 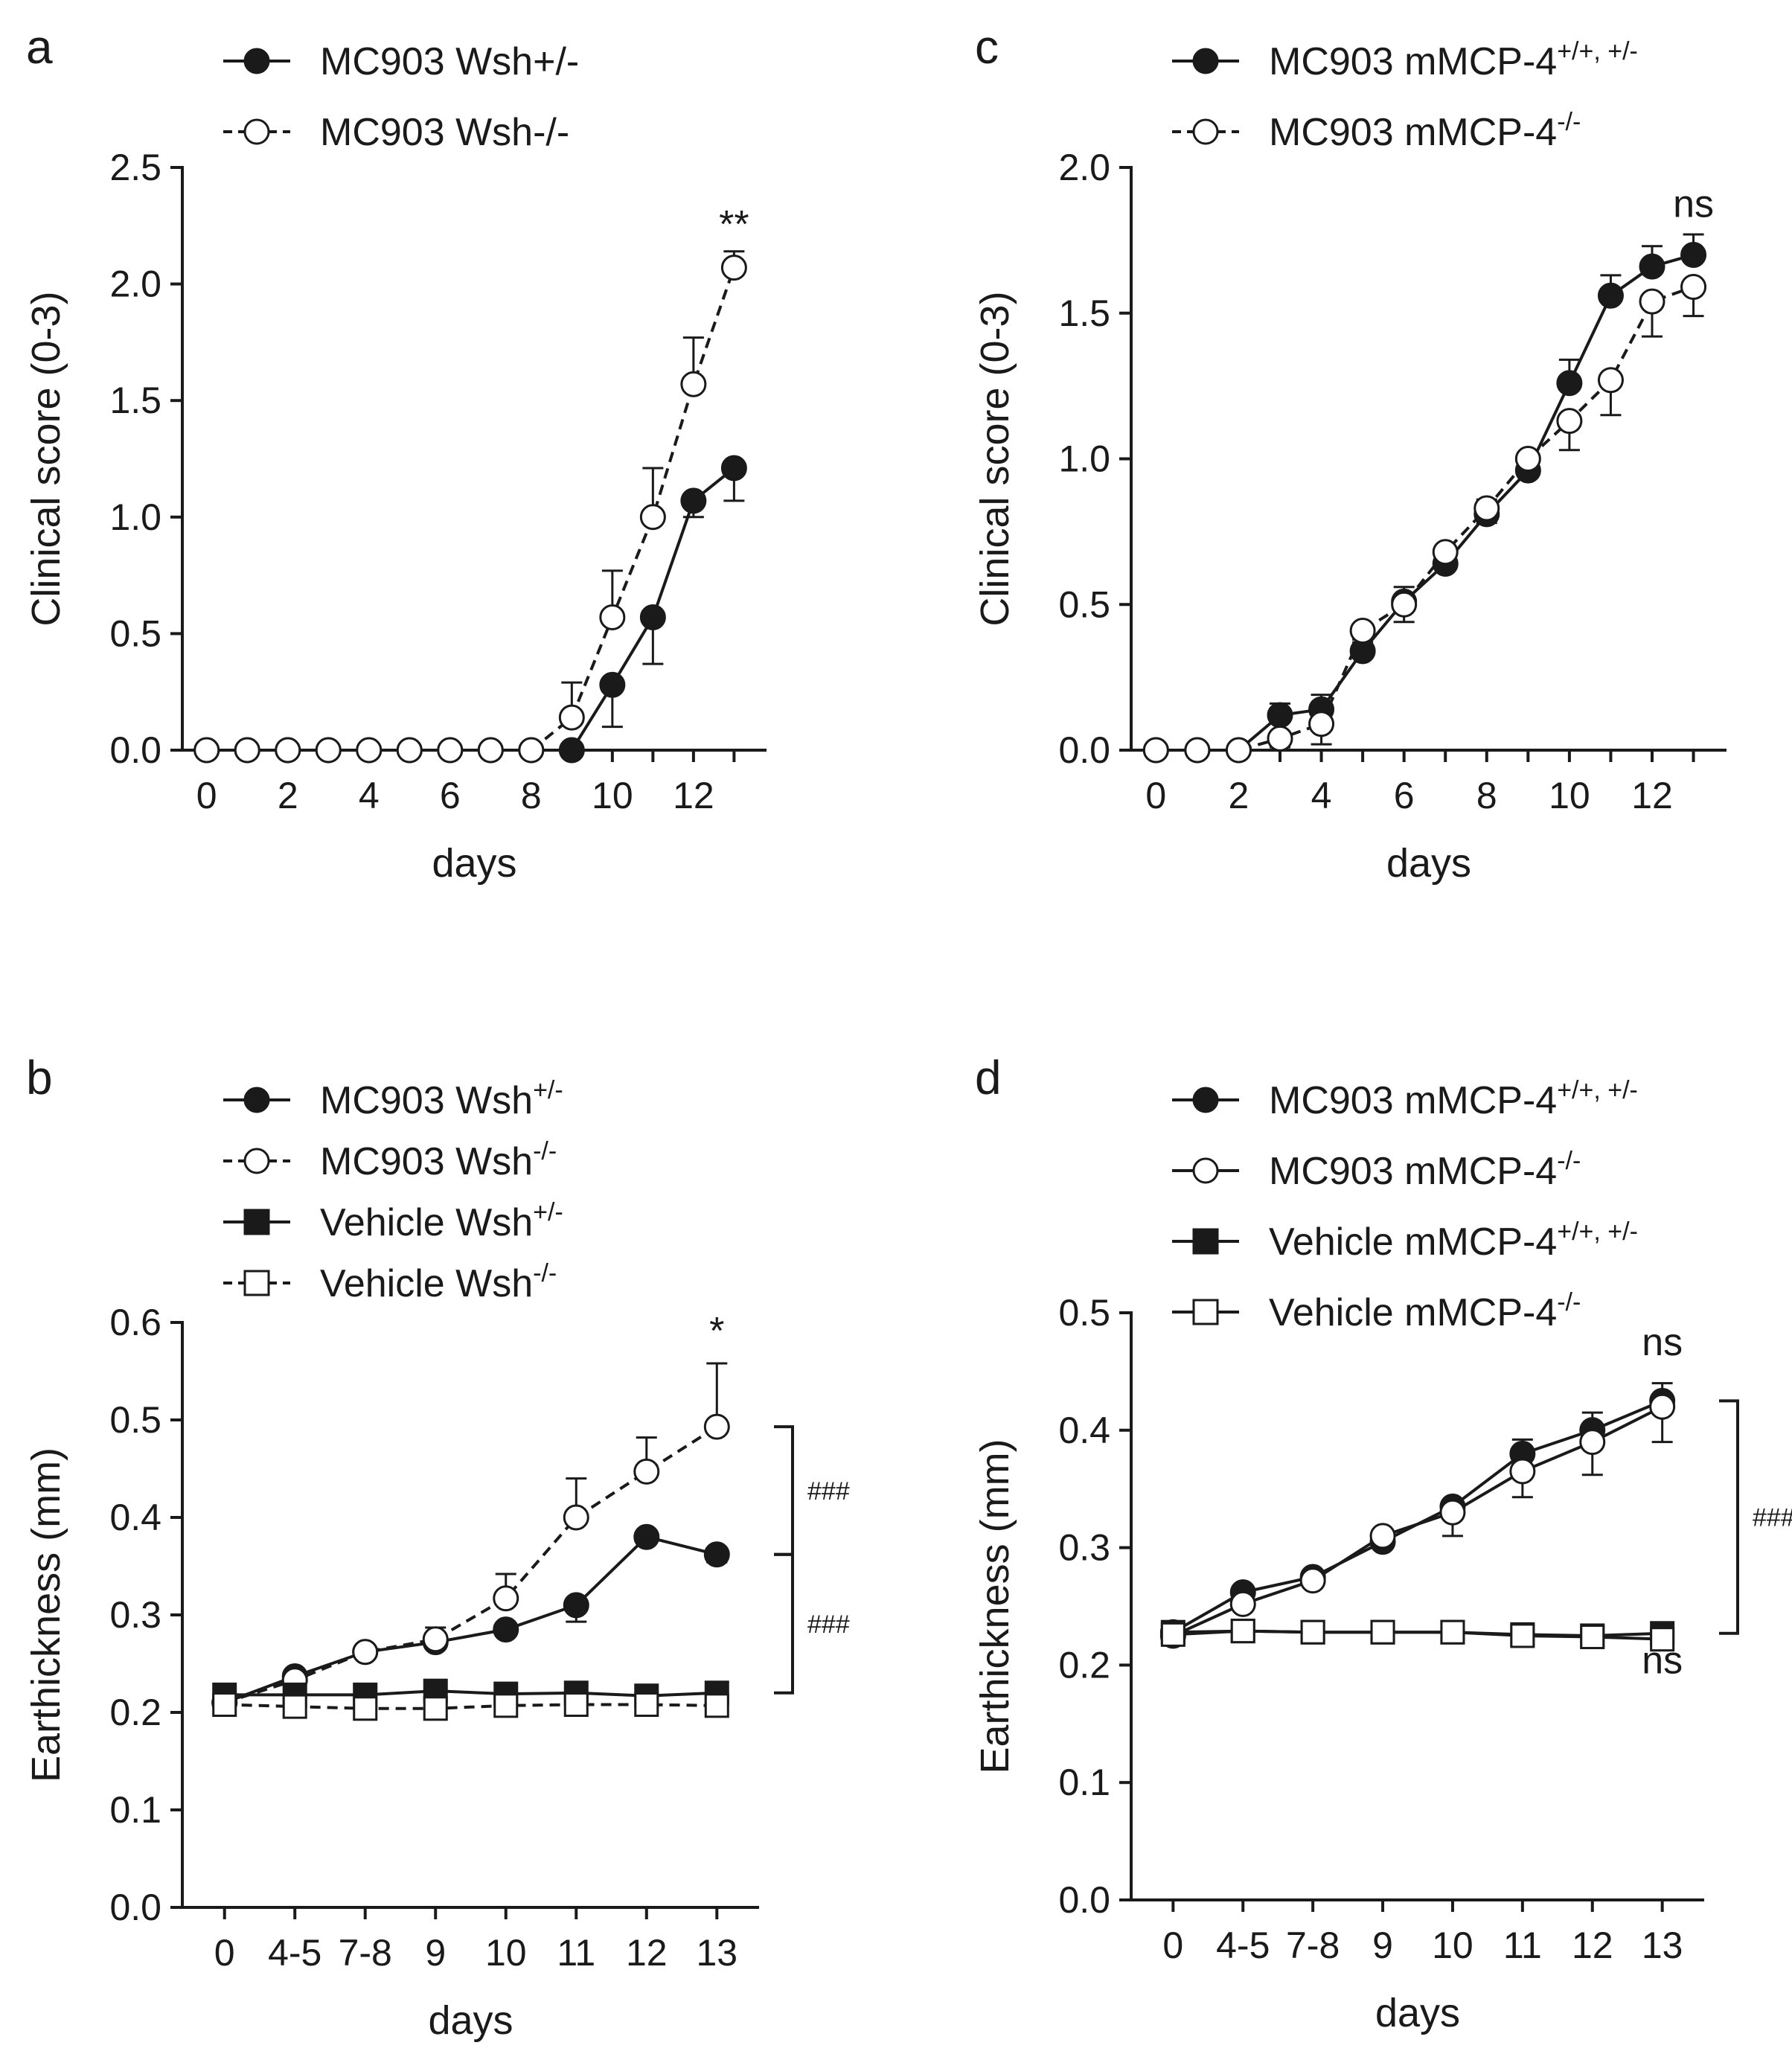 What do you see at coordinates (135, 1615) in the screenshot?
I see `y-tick-label: 0.3` at bounding box center [135, 1615].